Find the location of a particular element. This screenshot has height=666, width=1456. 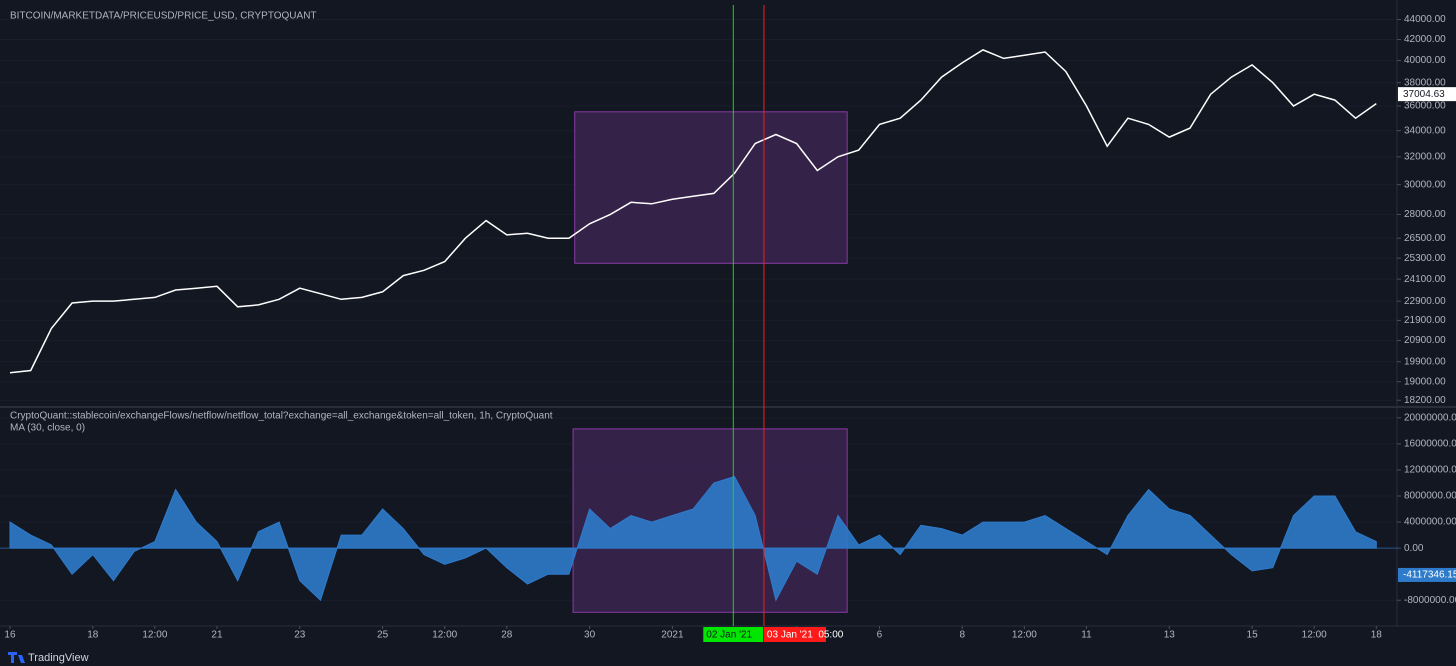

x-tick-label: 21 is located at coordinates (217, 635).